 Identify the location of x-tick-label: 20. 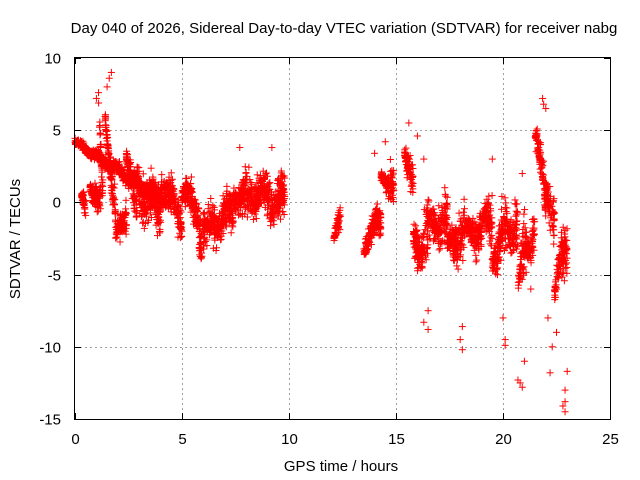
(503, 439).